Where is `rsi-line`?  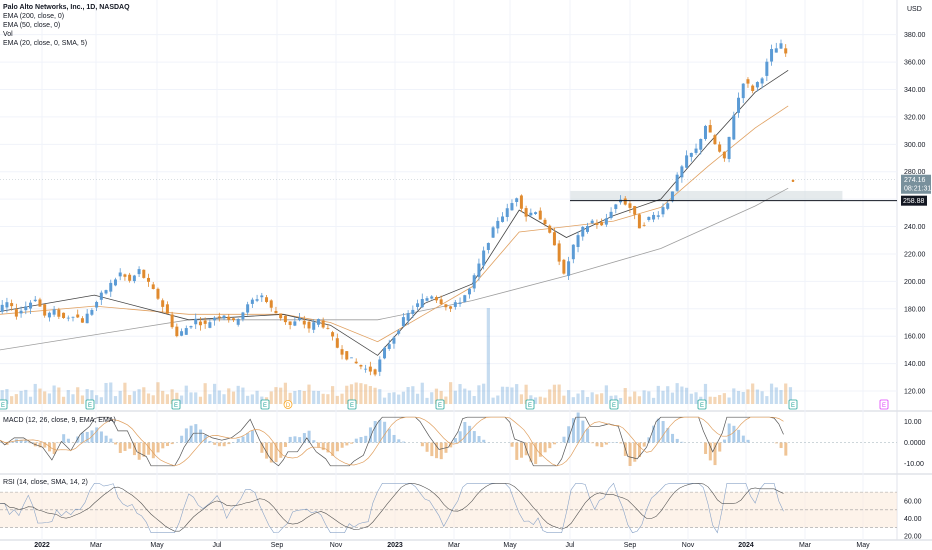
rsi-line is located at coordinates (392, 508).